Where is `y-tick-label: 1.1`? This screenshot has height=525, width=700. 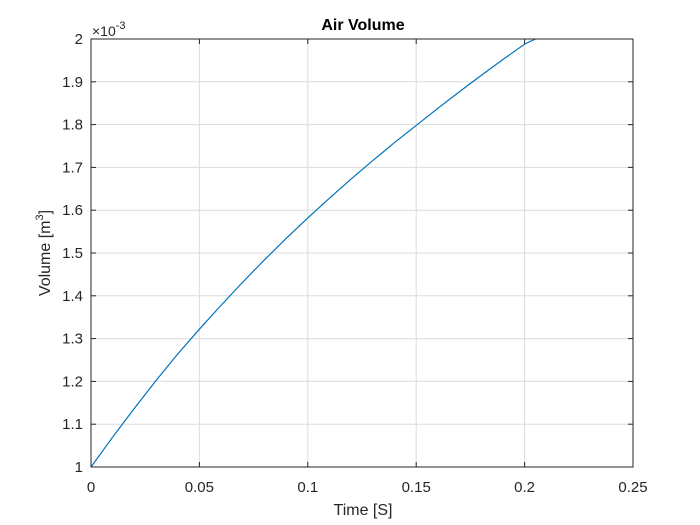 y-tick-label: 1.1 is located at coordinates (72, 424).